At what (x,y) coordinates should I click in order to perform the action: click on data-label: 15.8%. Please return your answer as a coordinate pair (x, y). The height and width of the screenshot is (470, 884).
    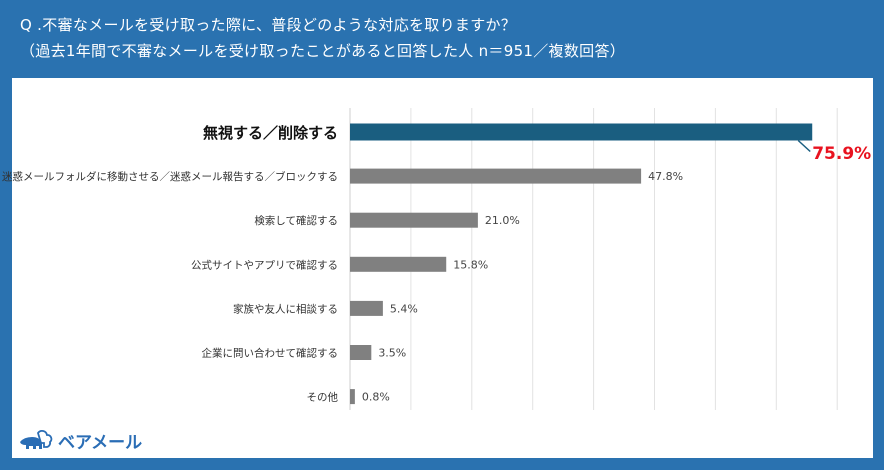
    Looking at the image, I should click on (470, 264).